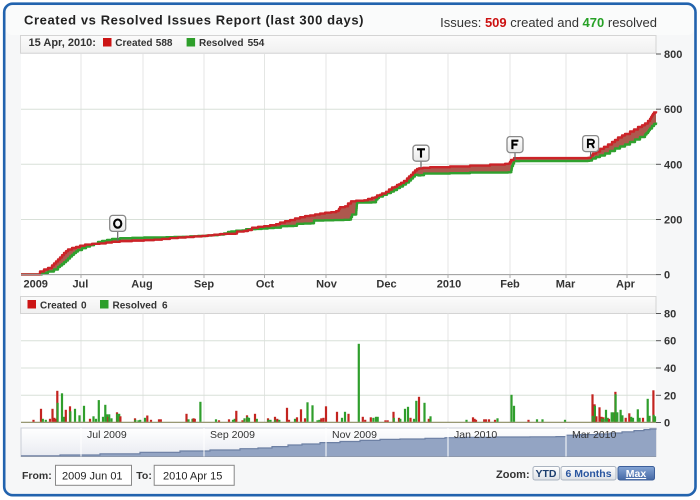 Image resolution: width=700 pixels, height=500 pixels. What do you see at coordinates (232, 435) in the screenshot?
I see `svg-text: Sep 2009` at bounding box center [232, 435].